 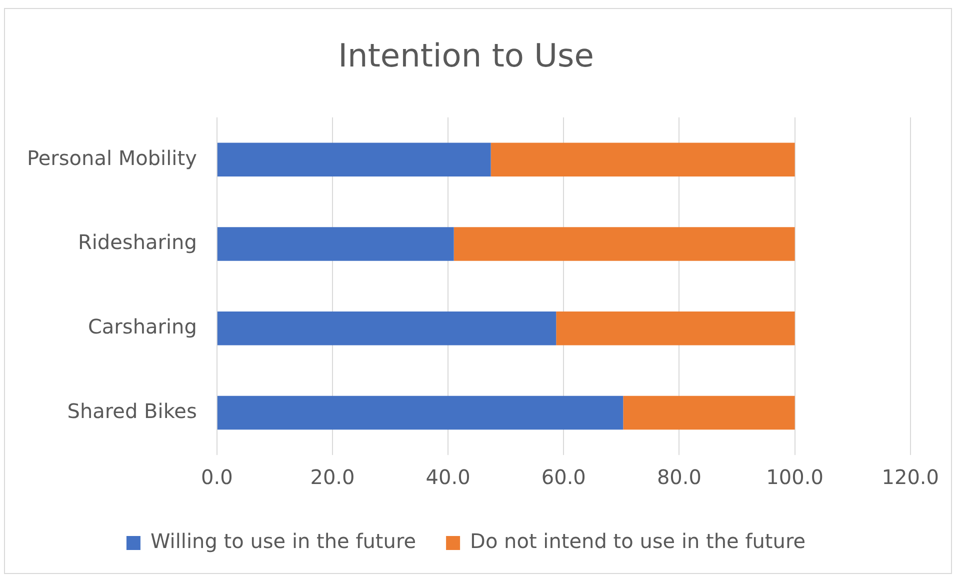 What do you see at coordinates (283, 541) in the screenshot?
I see `legend-label: Willing to use in the future` at bounding box center [283, 541].